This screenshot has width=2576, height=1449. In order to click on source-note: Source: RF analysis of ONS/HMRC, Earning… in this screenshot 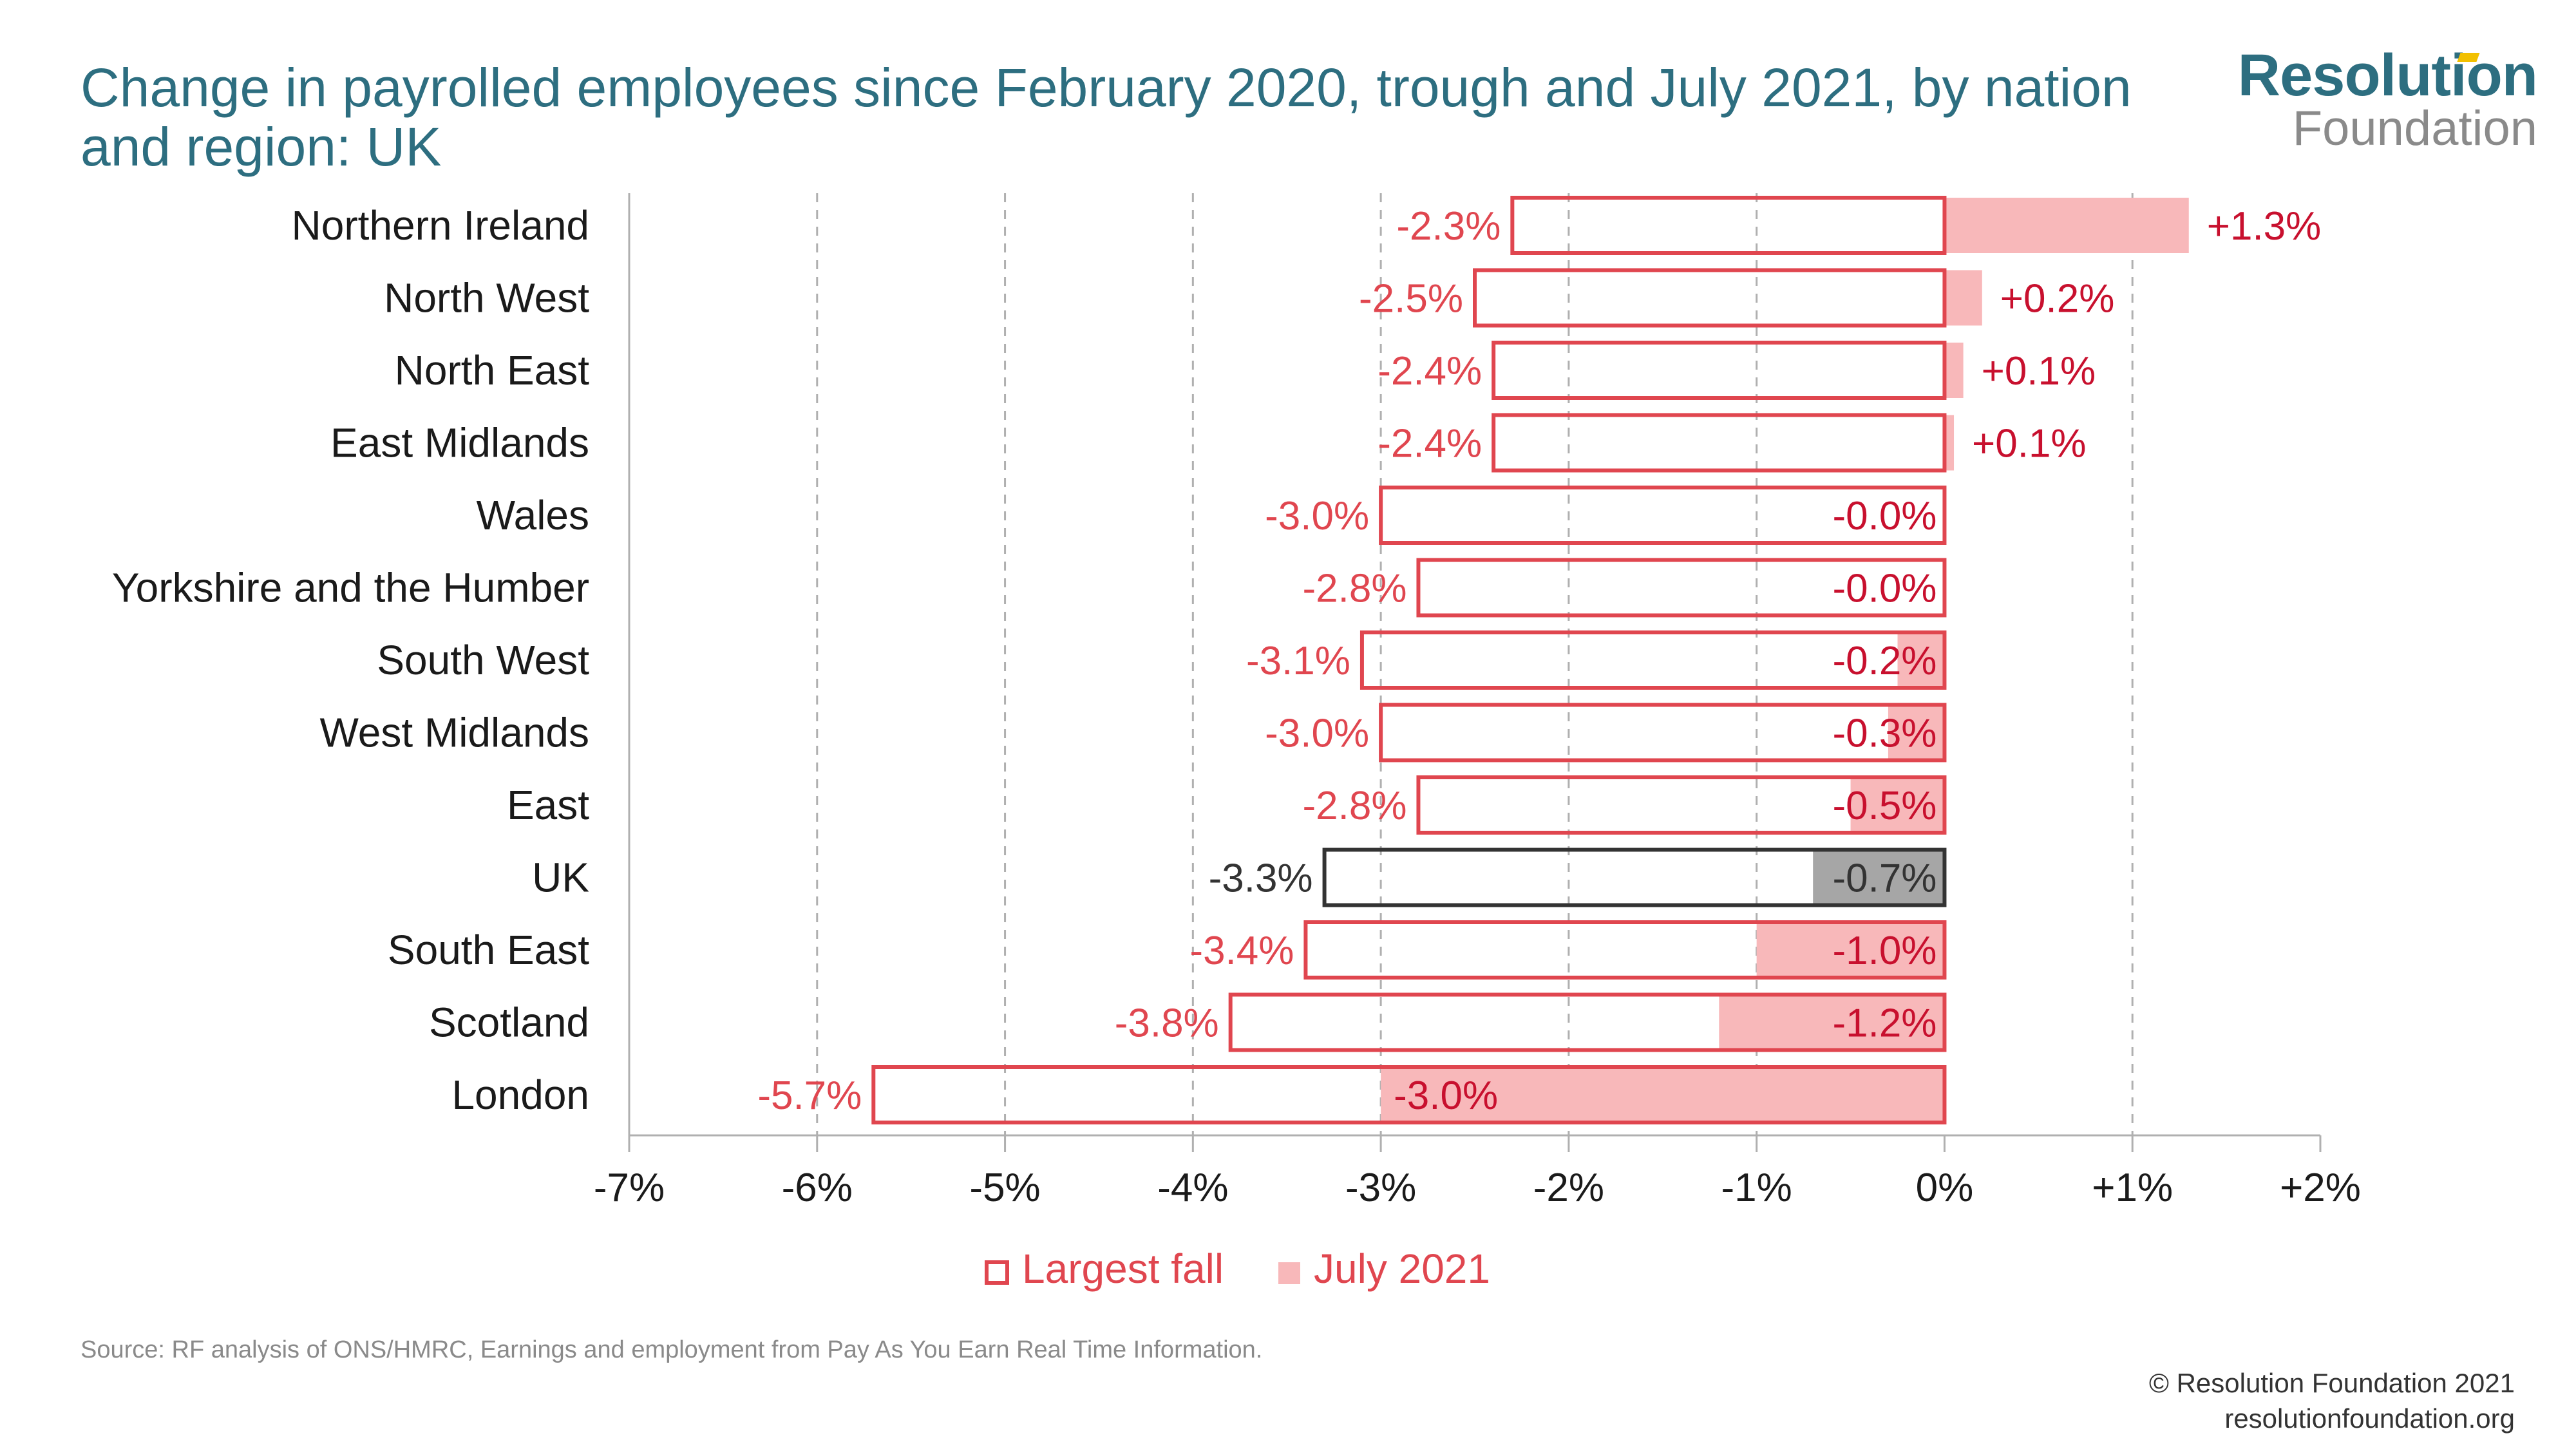, I will do `click(671, 1349)`.